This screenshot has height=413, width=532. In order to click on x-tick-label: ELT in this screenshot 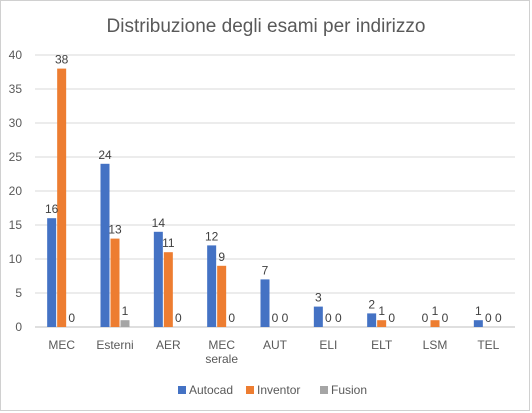, I will do `click(382, 345)`.